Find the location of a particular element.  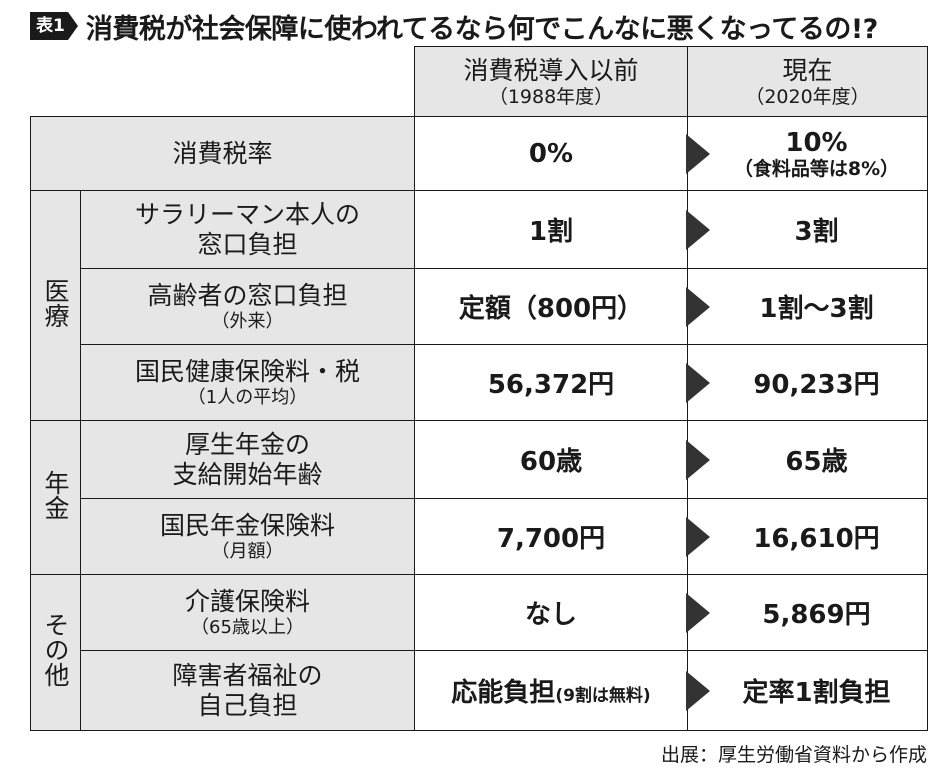

group-label-sonota: その他 is located at coordinates (55, 652).